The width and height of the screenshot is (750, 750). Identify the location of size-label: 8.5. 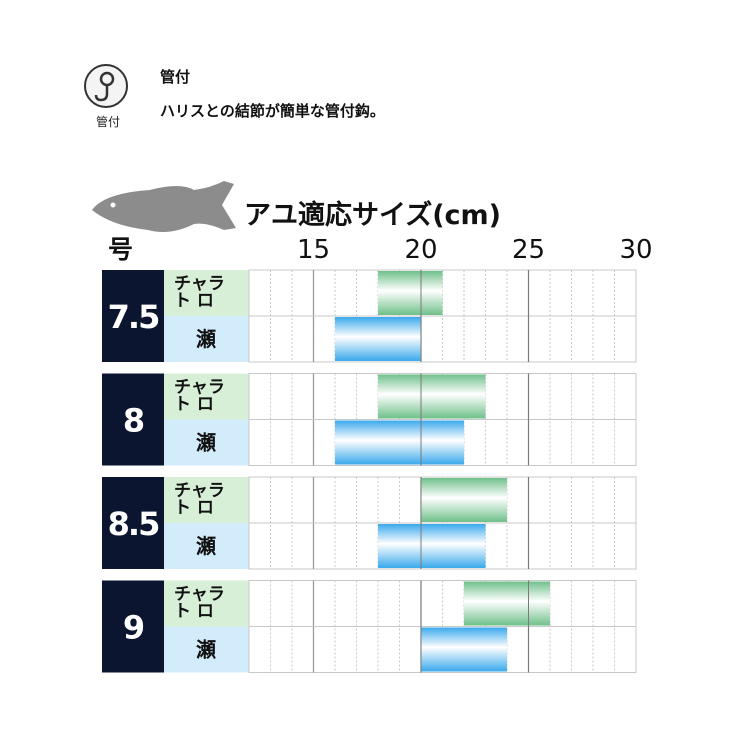
(133, 524).